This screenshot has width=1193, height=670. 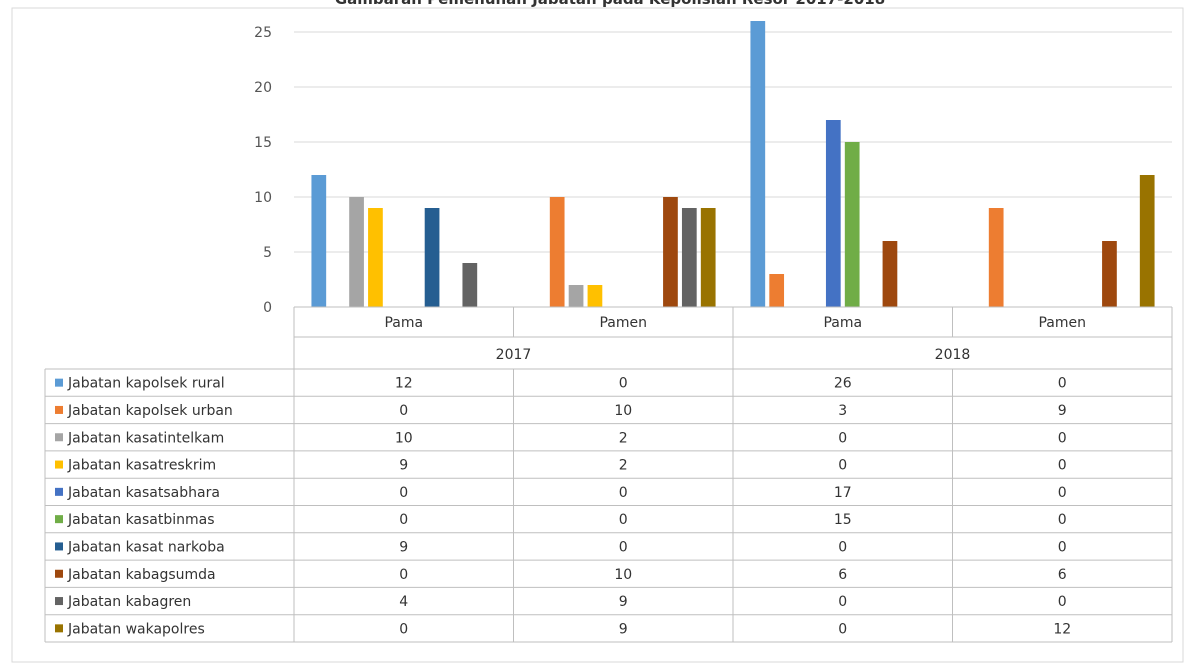 I want to click on data-table-cell: 15, so click(x=843, y=520).